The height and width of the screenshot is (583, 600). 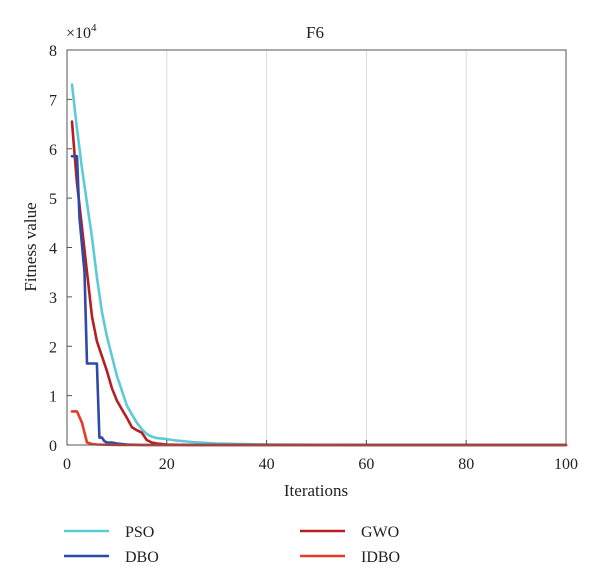 I want to click on x-tick-label: 80, so click(x=466, y=464).